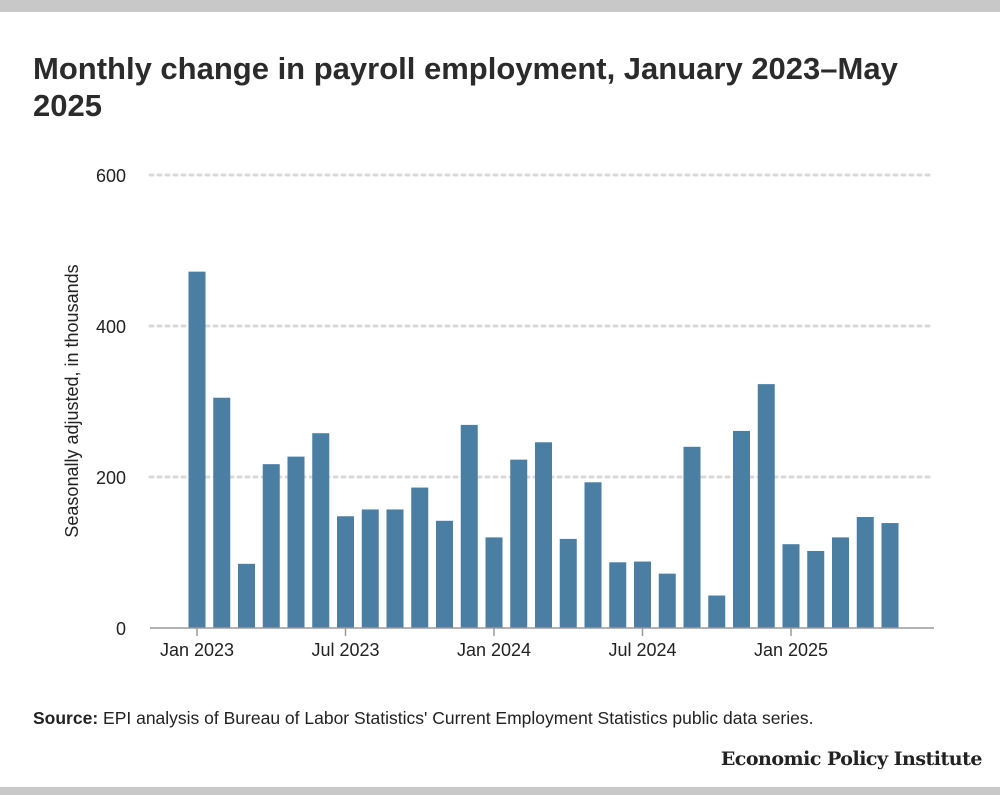 This screenshot has height=795, width=1000. I want to click on x-tick-label: Jan 2024, so click(494, 650).